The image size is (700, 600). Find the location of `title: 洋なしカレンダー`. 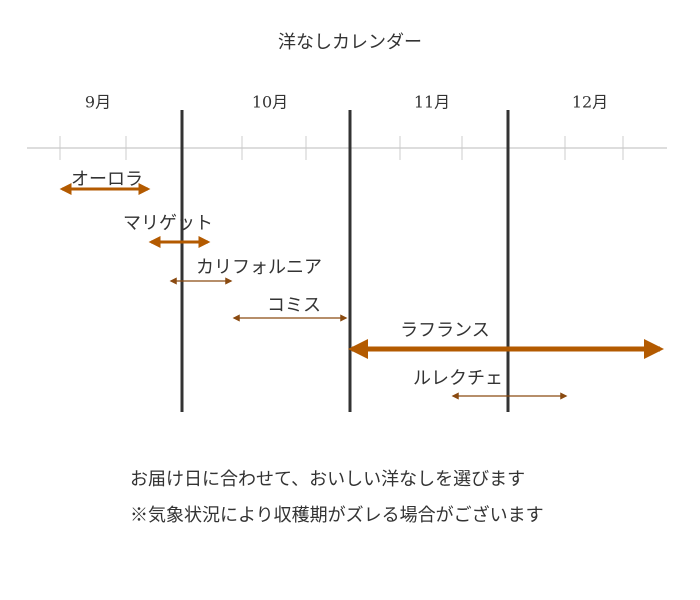

title: 洋なしカレンダー is located at coordinates (350, 42).